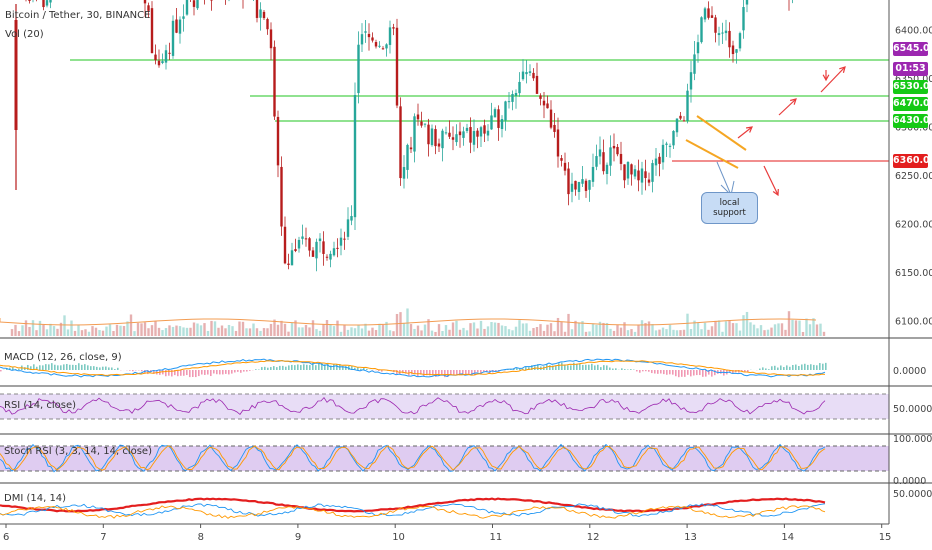 This screenshot has width=932, height=550. Describe the element at coordinates (413, 458) in the screenshot. I see `stoch-d-line` at that location.